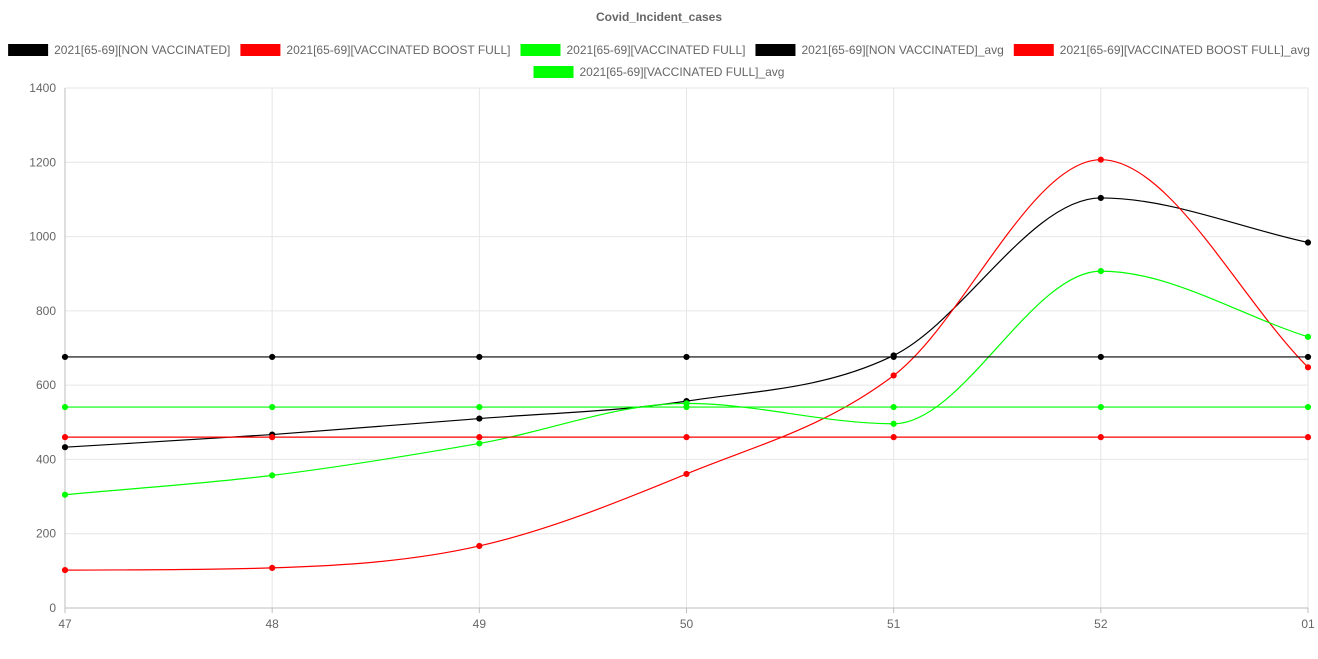  What do you see at coordinates (46, 385) in the screenshot?
I see `y-tick-label: 600` at bounding box center [46, 385].